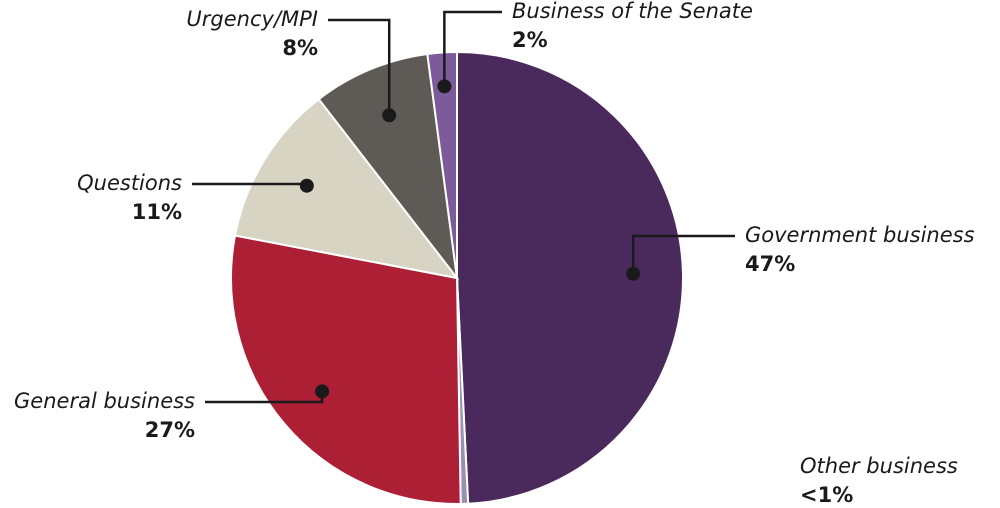 The image size is (1000, 508). Describe the element at coordinates (300, 48) in the screenshot. I see `slice-value: 8%` at that location.